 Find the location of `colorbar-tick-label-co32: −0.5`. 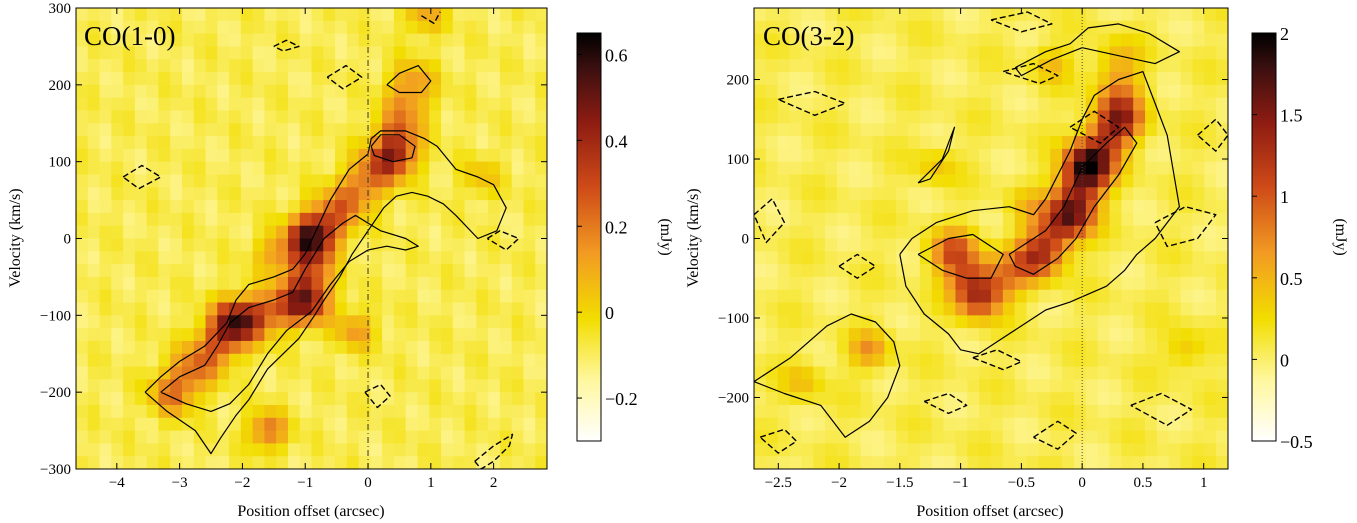

colorbar-tick-label-co32: −0.5 is located at coordinates (1296, 442).